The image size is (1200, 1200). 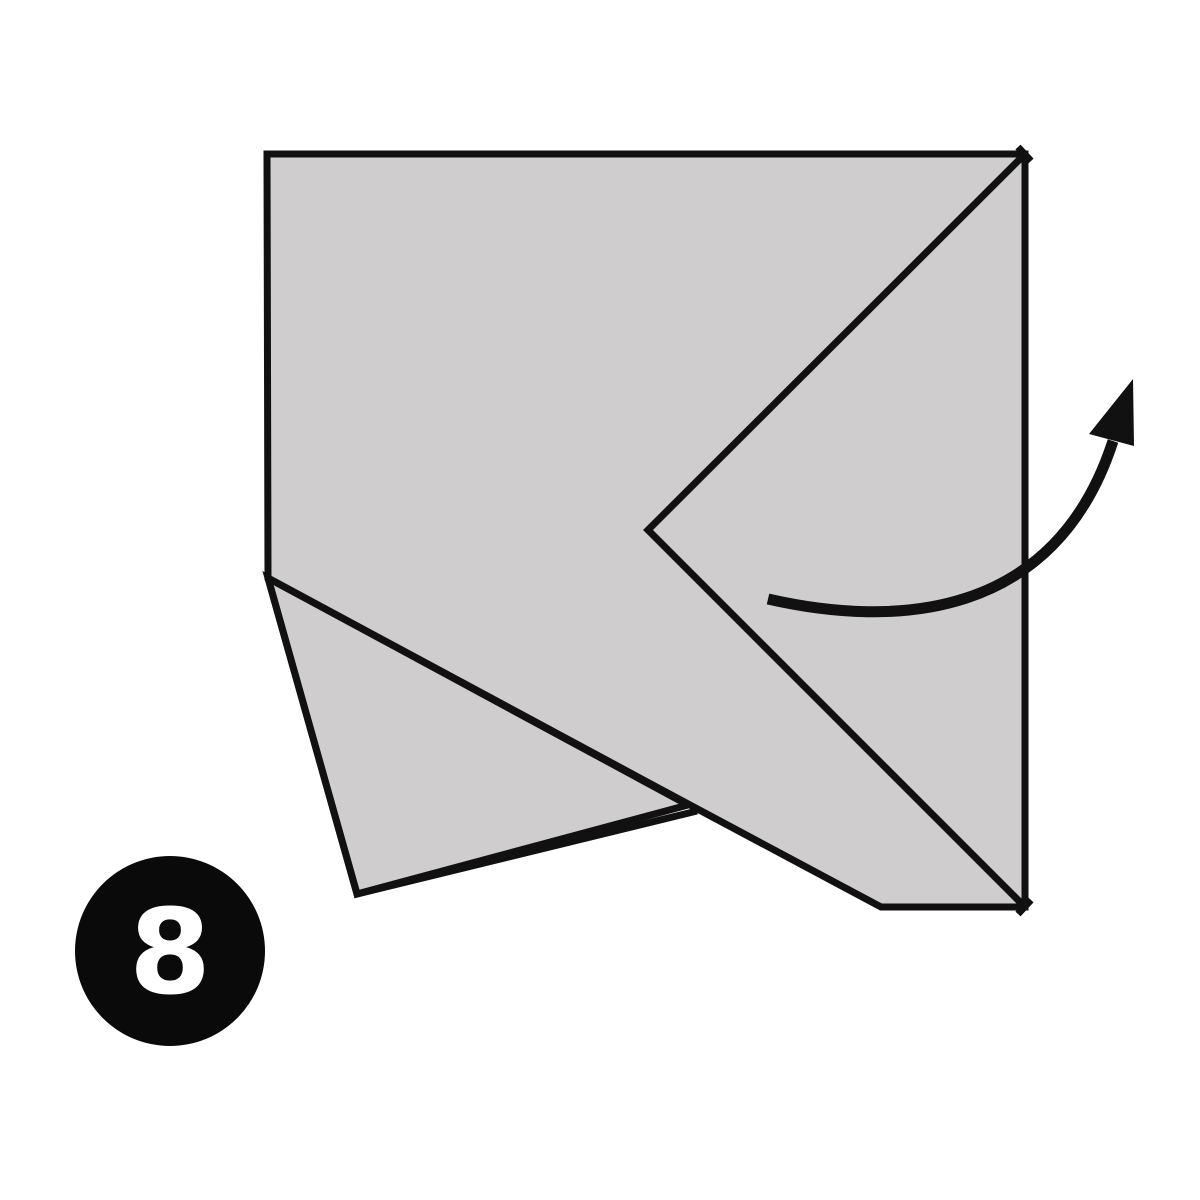 I want to click on corner-tick-top, so click(x=1024, y=154).